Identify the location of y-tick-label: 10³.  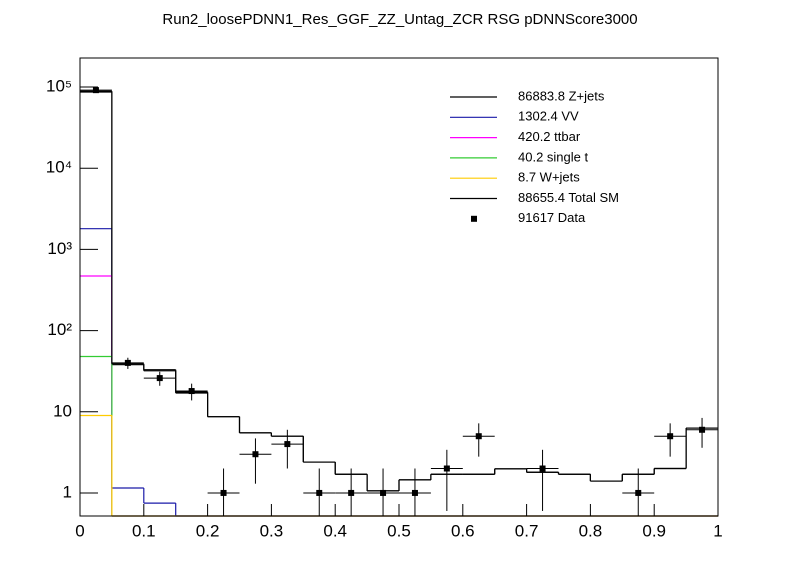
(59, 248).